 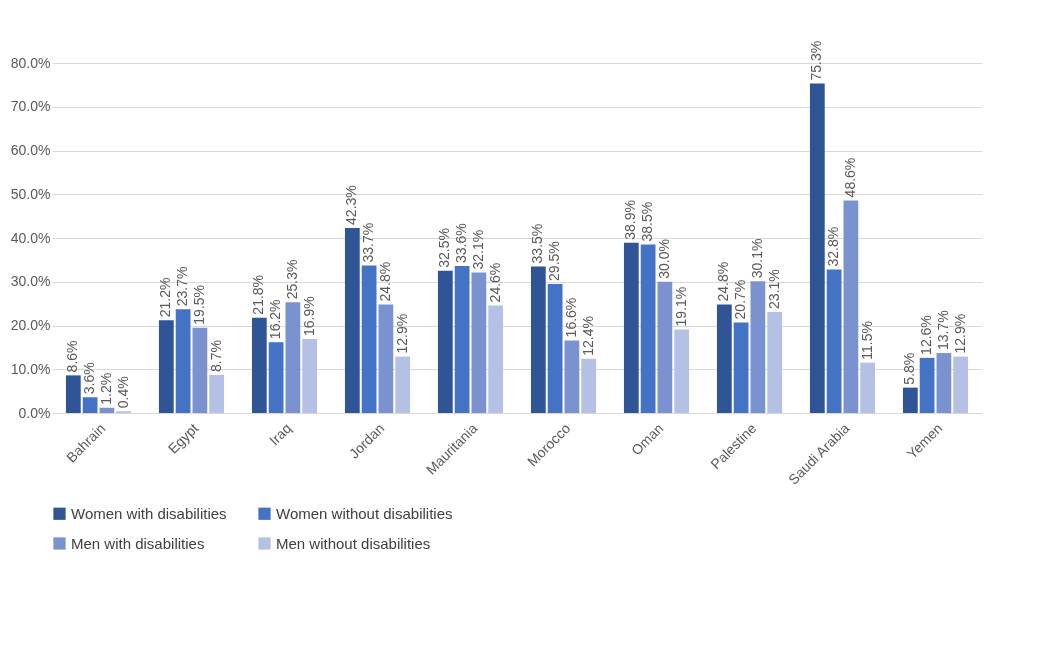 What do you see at coordinates (122, 392) in the screenshot?
I see `data-label: 0.4%` at bounding box center [122, 392].